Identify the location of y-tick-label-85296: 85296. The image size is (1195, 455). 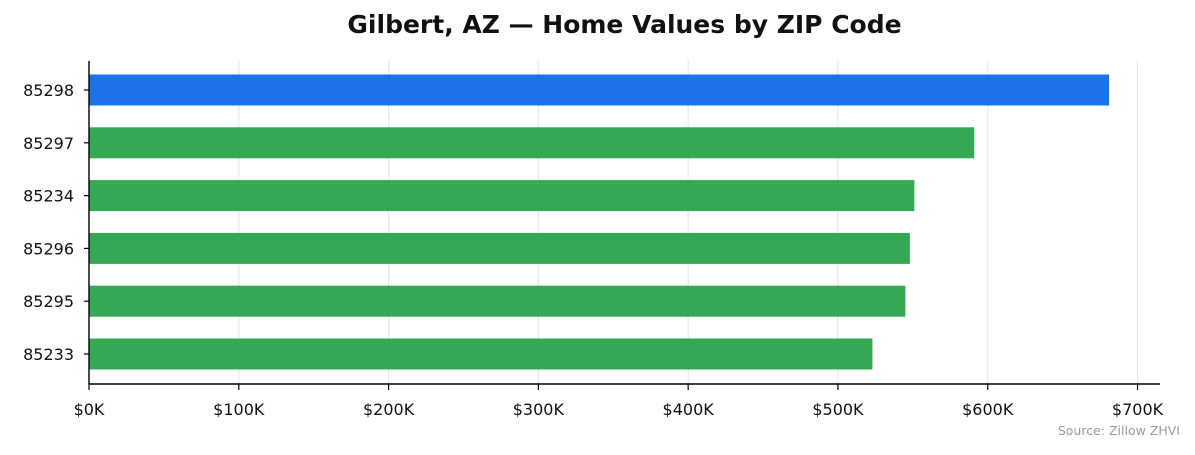
(48, 248).